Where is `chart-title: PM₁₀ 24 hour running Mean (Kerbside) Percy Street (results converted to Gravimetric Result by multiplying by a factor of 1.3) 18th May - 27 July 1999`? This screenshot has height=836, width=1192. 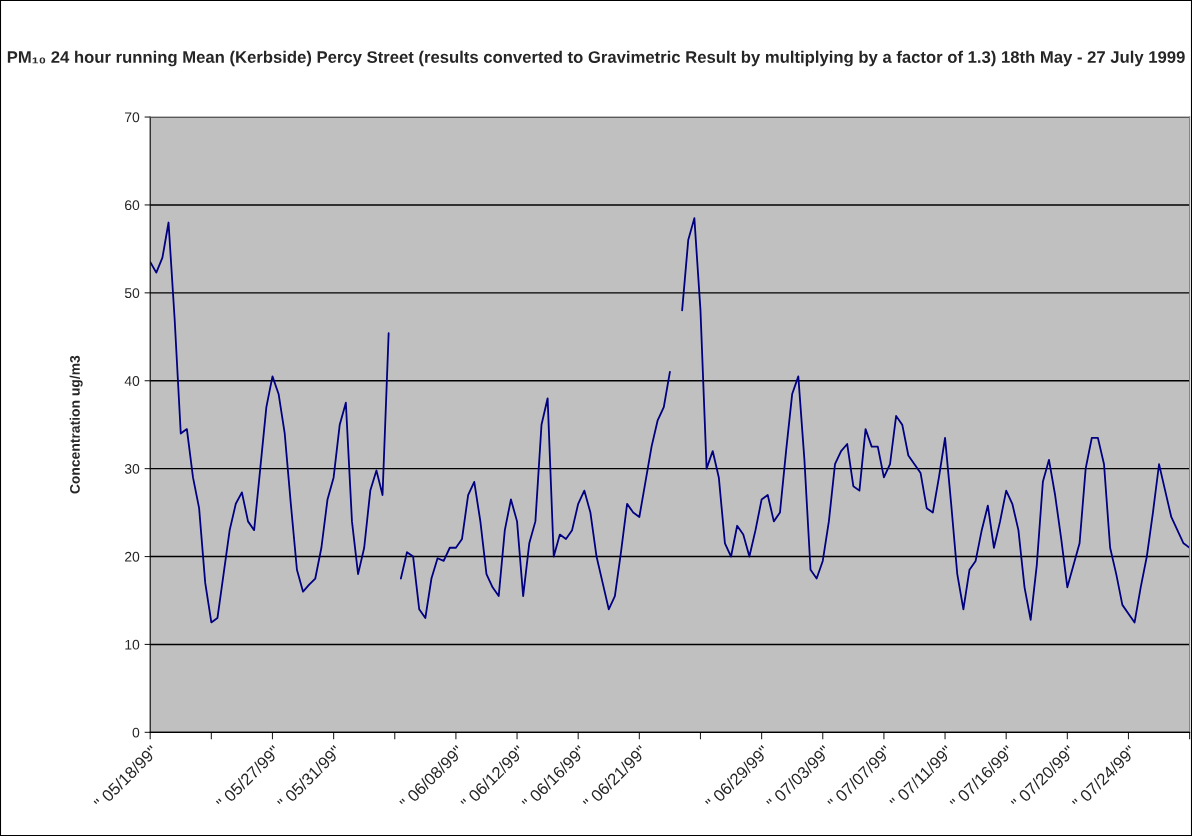
chart-title: PM₁₀ 24 hour running Mean (Kerbside) Percy Street (results converted to Gravimetric Result by multiplying by a factor of 1.3) 18th May - 27 July 1999 is located at coordinates (596, 58).